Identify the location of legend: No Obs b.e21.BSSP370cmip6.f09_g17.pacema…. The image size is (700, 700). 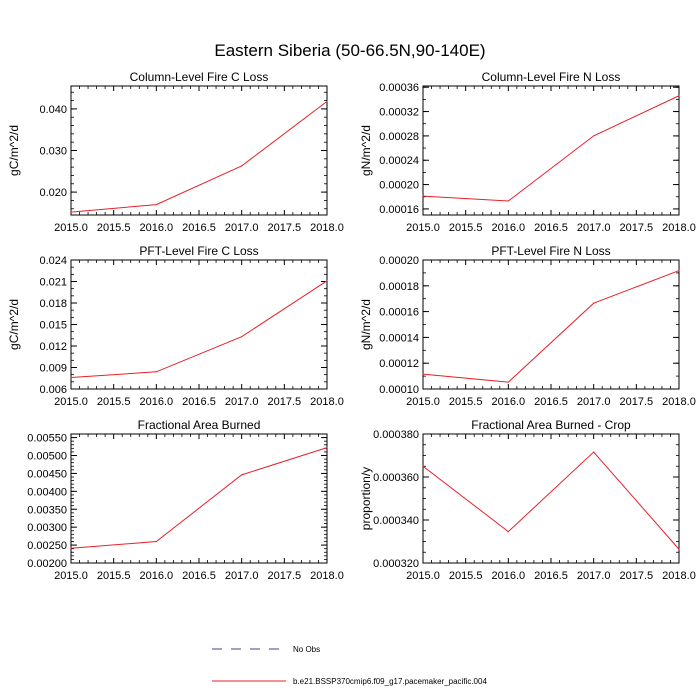
(349, 665).